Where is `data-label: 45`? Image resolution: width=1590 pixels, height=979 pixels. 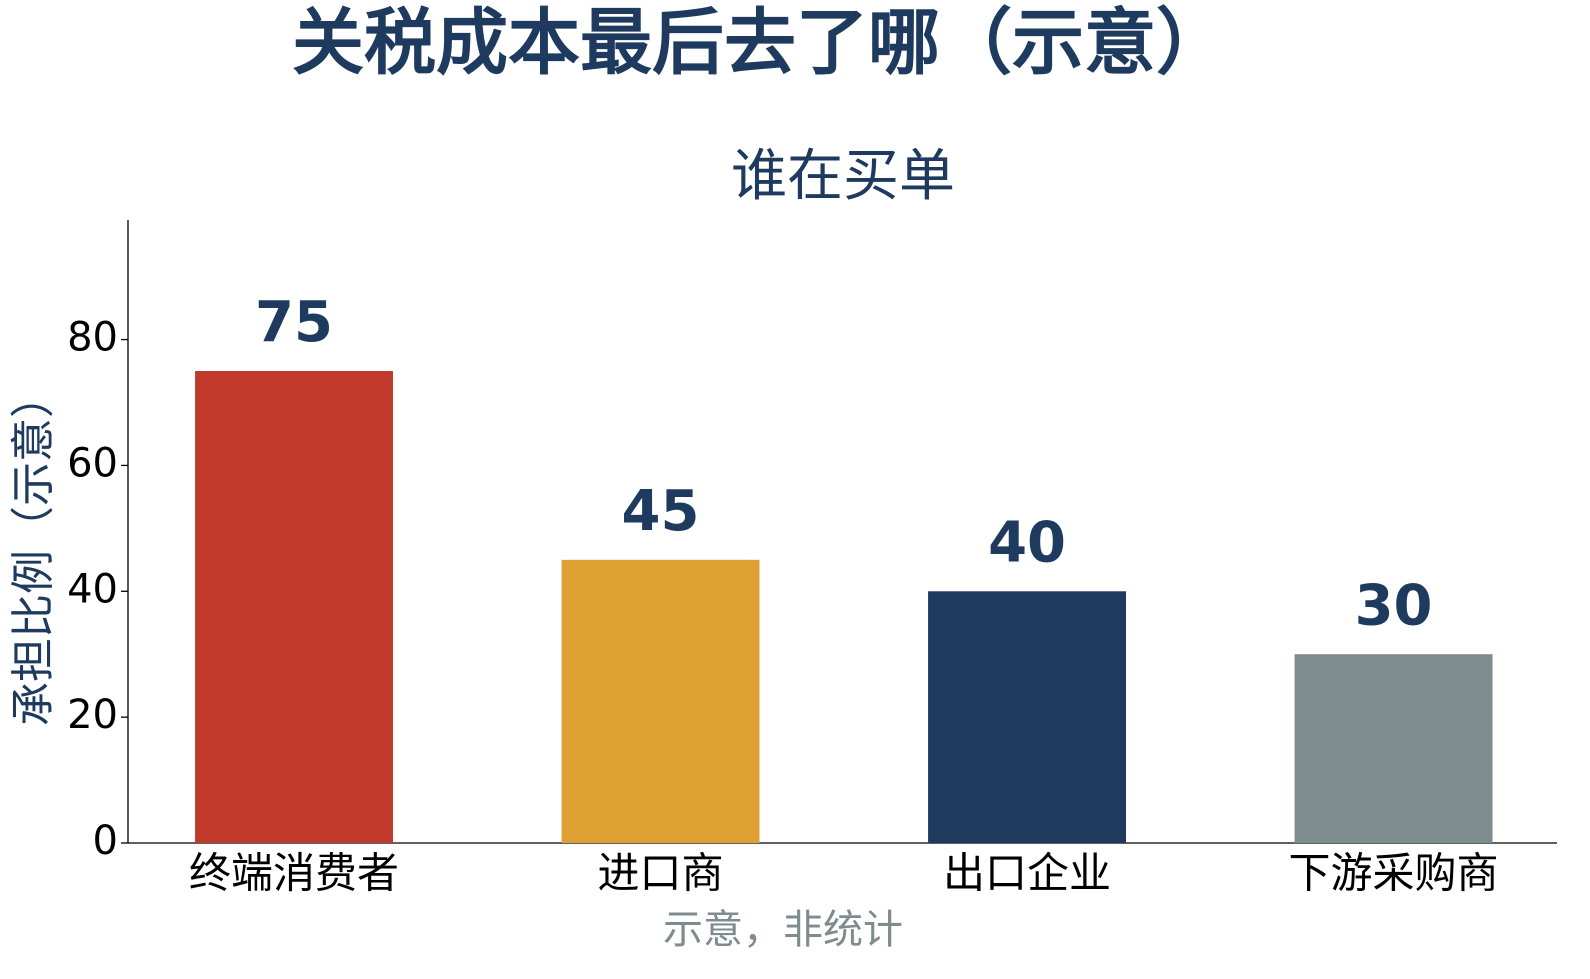
data-label: 45 is located at coordinates (661, 511).